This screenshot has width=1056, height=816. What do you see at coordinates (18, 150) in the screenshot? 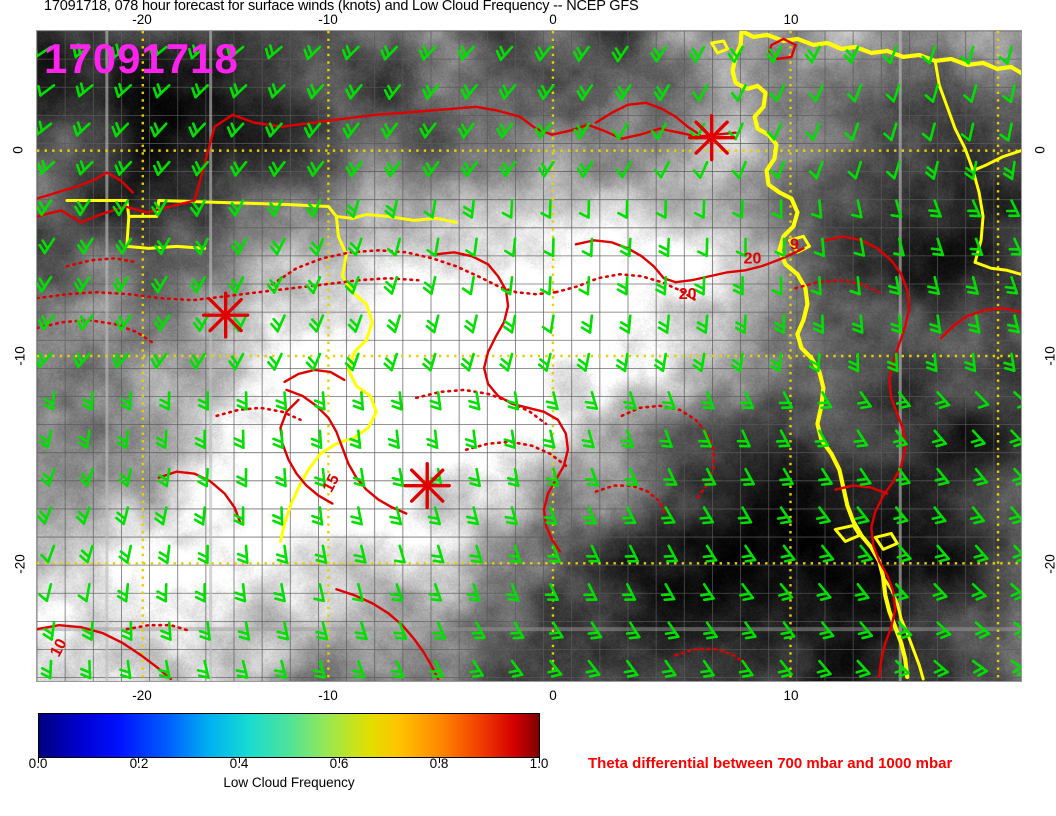
I see `y-tick-left-0: 0` at bounding box center [18, 150].